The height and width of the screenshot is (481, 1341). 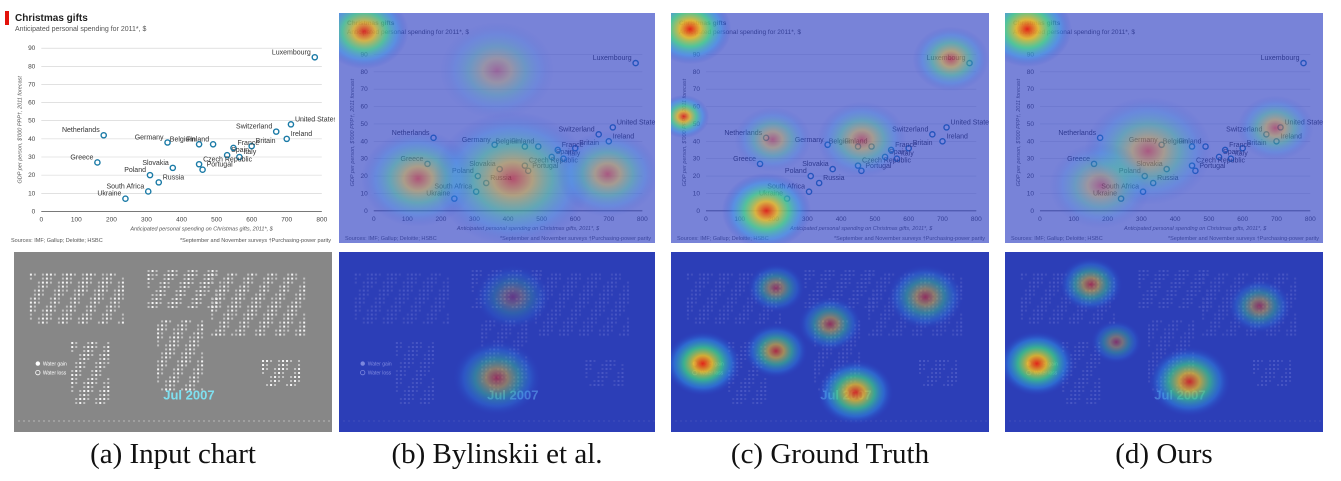 What do you see at coordinates (266, 141) in the screenshot?
I see `point-label: Britain` at bounding box center [266, 141].